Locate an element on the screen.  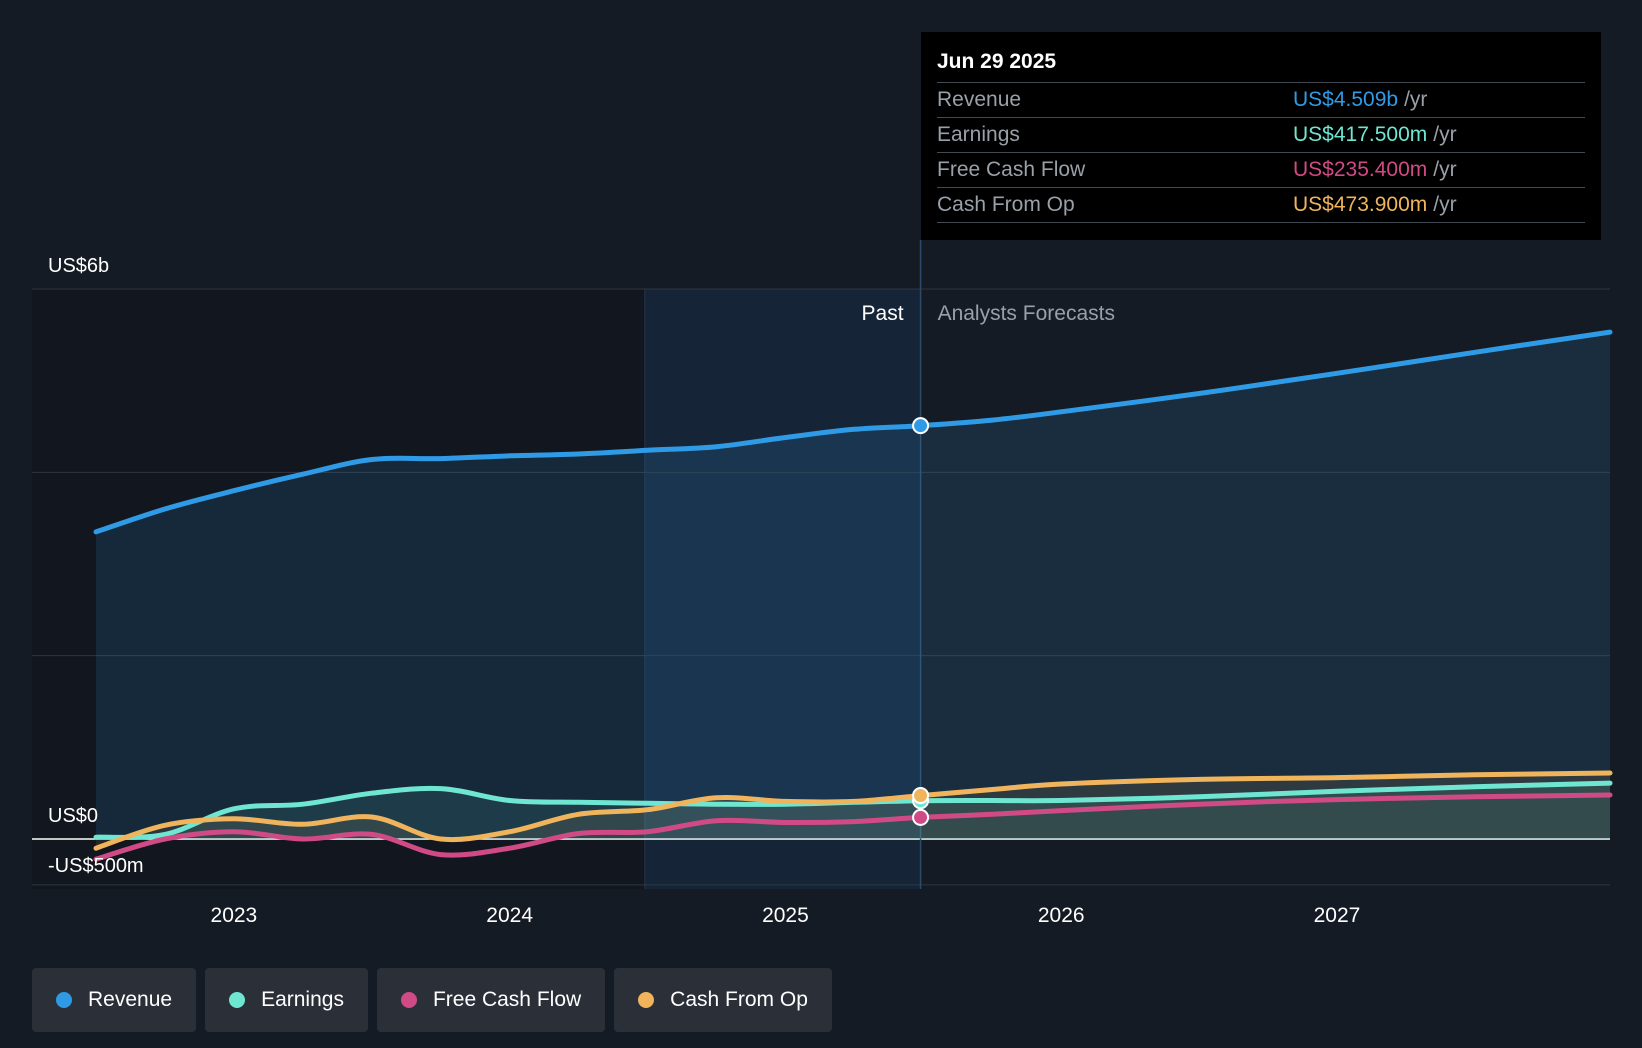
cfo-marker is located at coordinates (921, 796).